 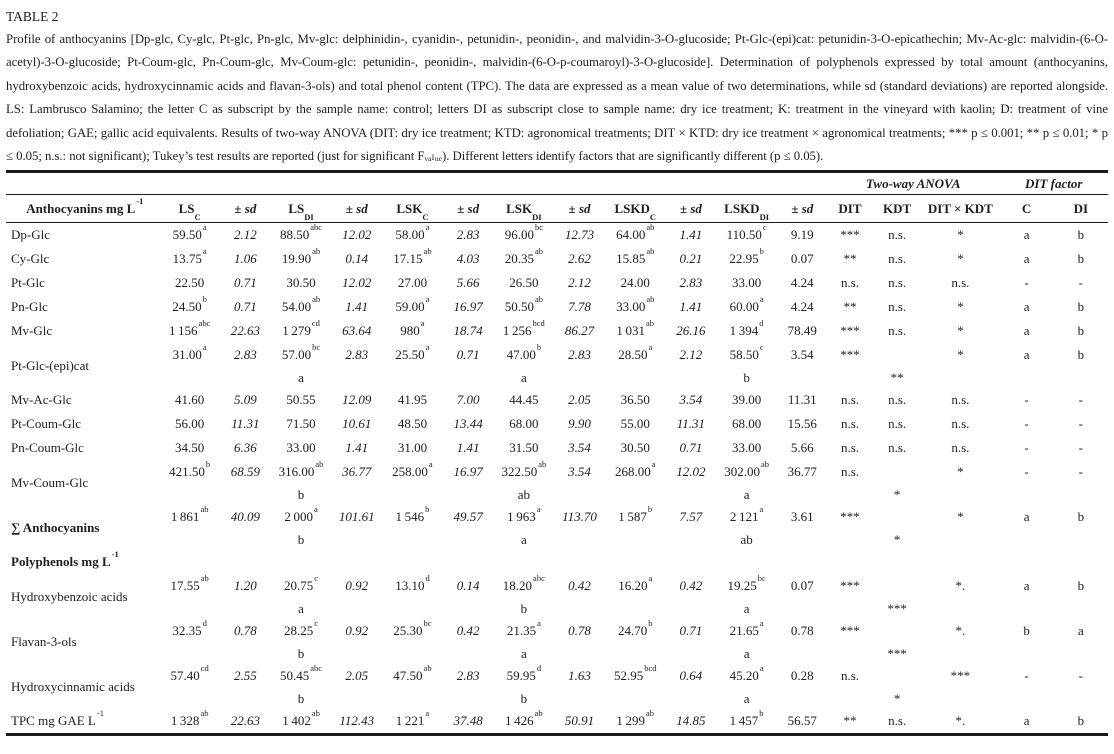 I want to click on sd-cell: 2.62, so click(x=579, y=259).